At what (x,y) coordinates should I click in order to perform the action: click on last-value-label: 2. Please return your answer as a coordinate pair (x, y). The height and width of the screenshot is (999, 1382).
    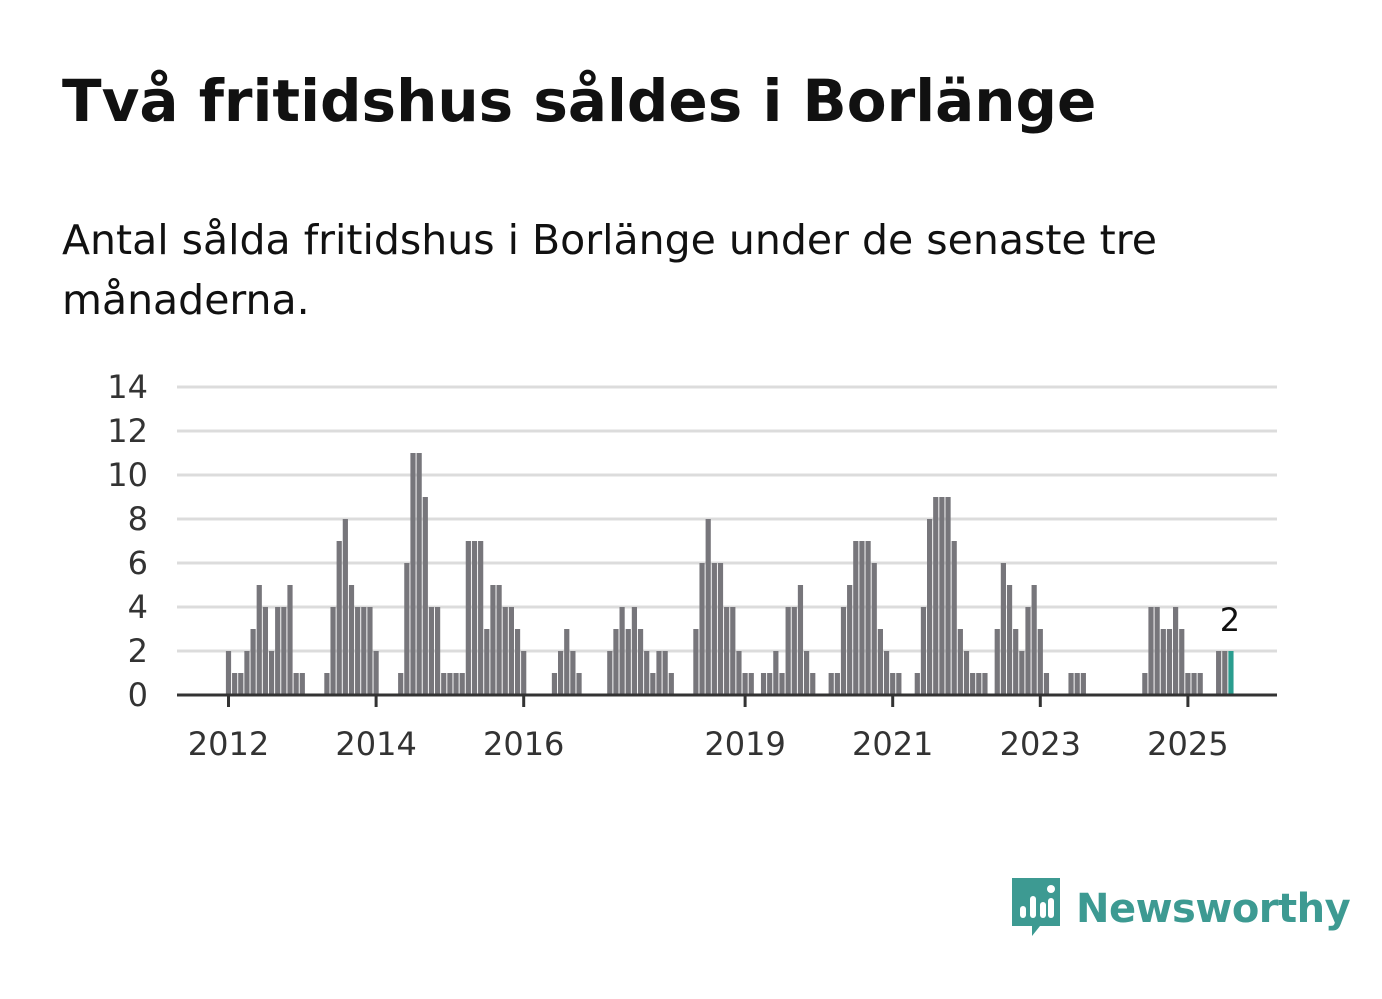
    Looking at the image, I should click on (1230, 620).